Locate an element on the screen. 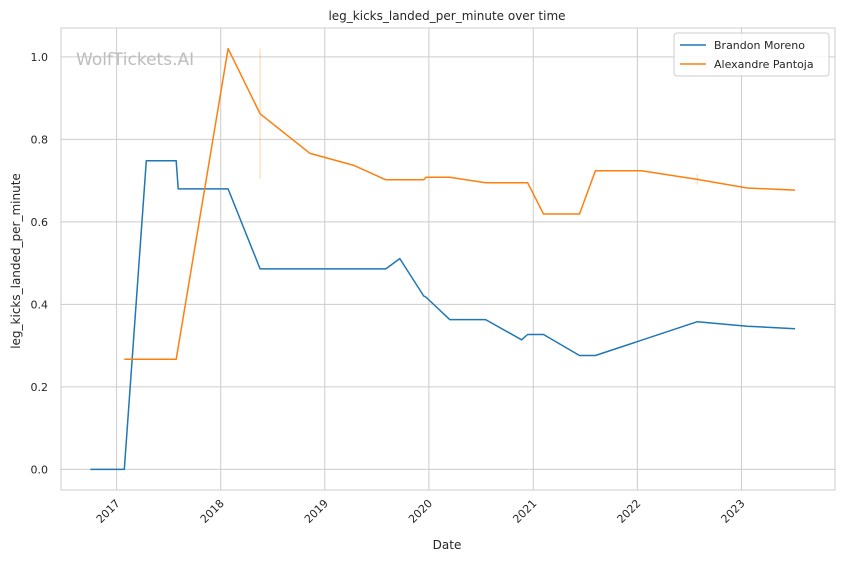  legend-box is located at coordinates (751, 54).